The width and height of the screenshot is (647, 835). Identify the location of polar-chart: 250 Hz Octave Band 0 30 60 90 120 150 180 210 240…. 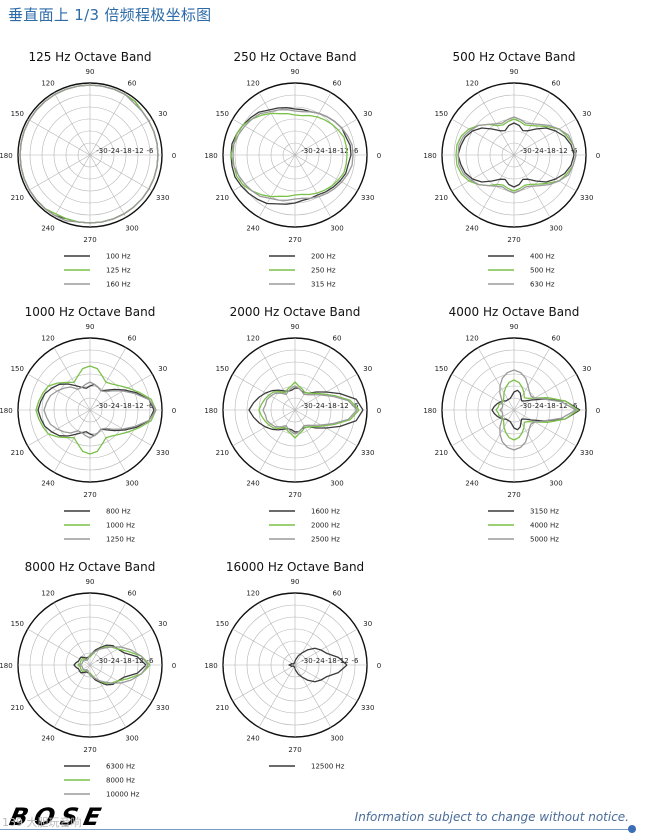
(304, 170).